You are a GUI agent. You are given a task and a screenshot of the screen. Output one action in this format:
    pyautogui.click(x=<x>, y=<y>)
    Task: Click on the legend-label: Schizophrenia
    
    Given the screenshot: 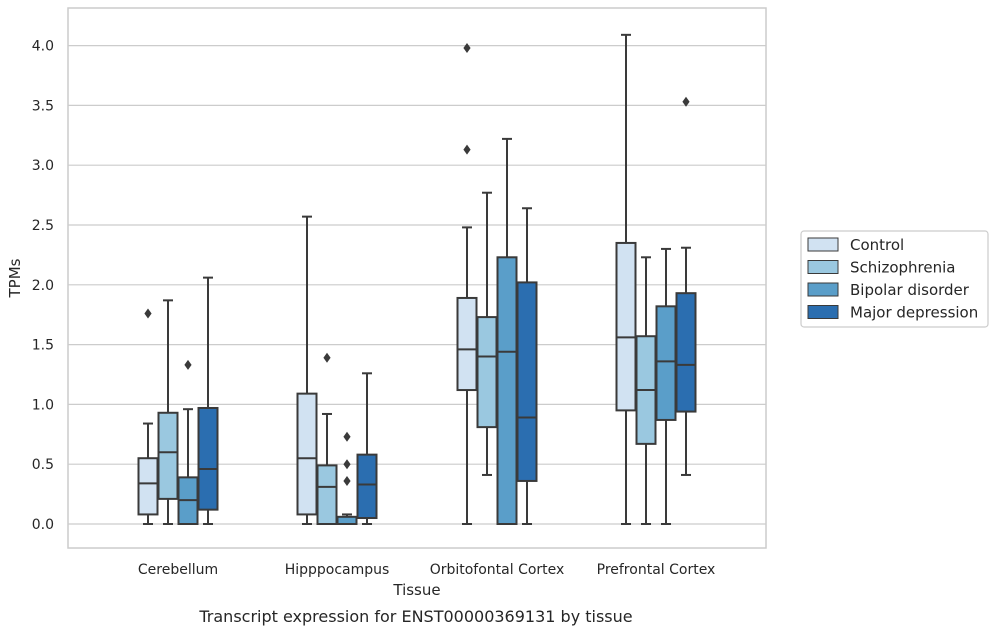 What is the action you would take?
    pyautogui.click(x=902, y=268)
    